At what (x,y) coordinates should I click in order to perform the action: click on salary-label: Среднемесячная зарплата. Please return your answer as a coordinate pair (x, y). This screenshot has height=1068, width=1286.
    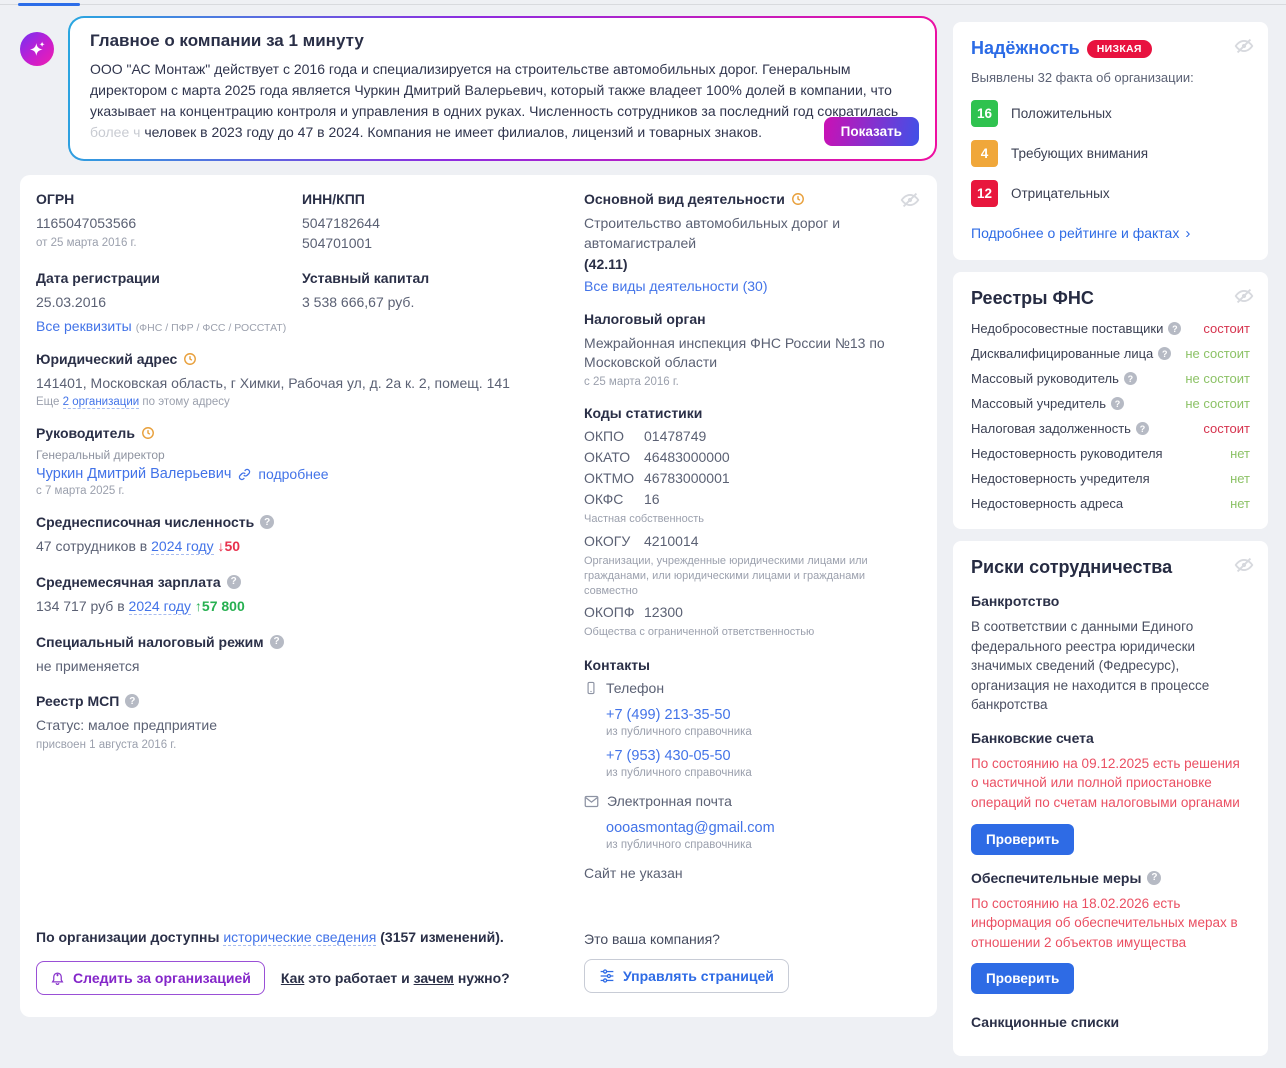
    Looking at the image, I should click on (128, 581).